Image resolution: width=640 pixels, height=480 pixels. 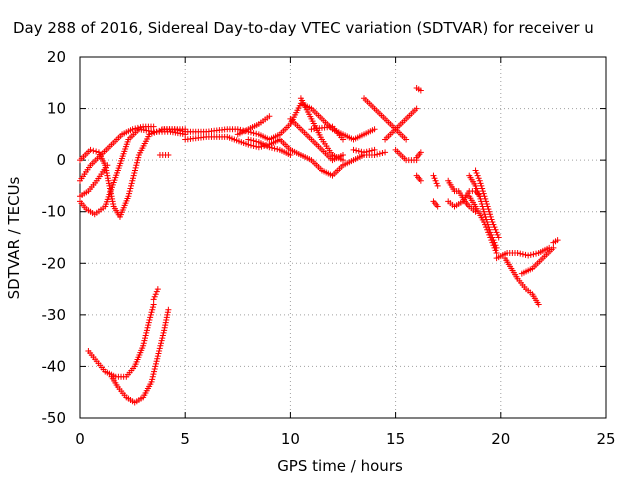 I want to click on x-tick-label: 10, so click(x=290, y=439).